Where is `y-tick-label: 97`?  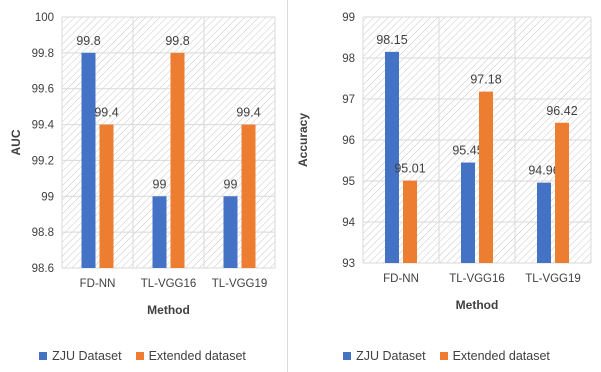
y-tick-label: 97 is located at coordinates (348, 100).